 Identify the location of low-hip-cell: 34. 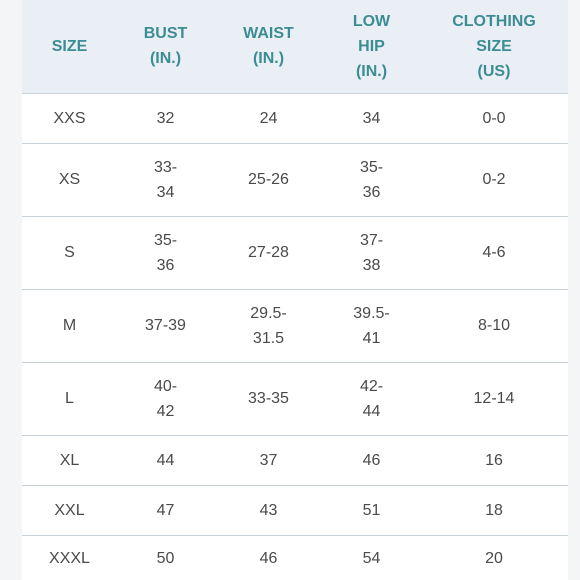
(371, 118).